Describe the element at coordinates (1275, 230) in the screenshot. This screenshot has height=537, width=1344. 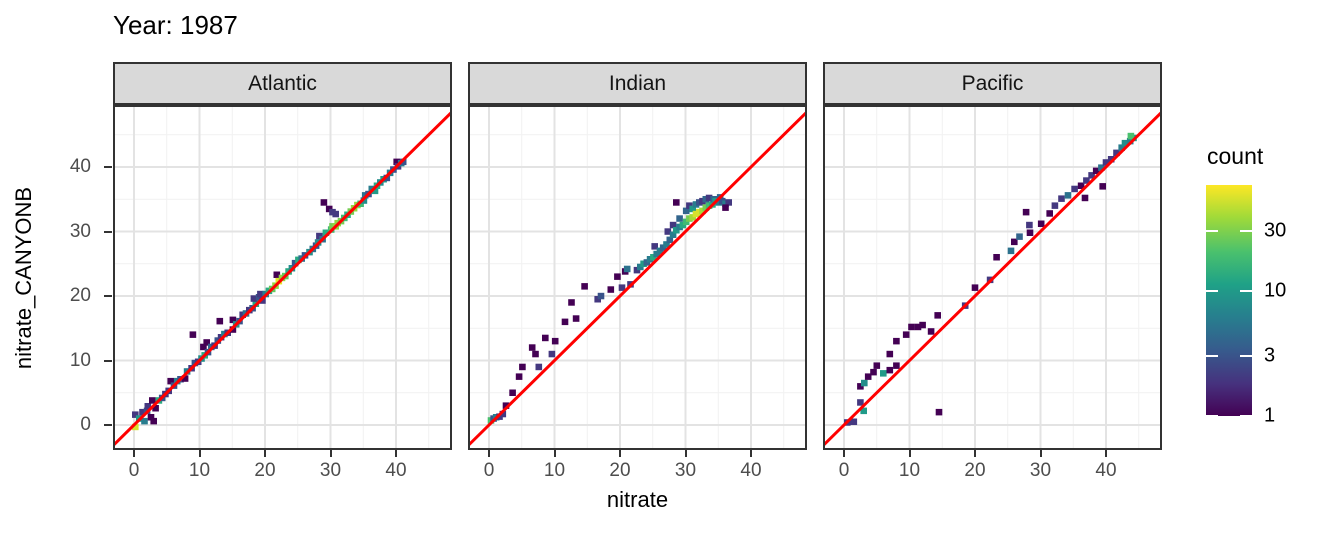
I see `legend-tick-label: 30` at that location.